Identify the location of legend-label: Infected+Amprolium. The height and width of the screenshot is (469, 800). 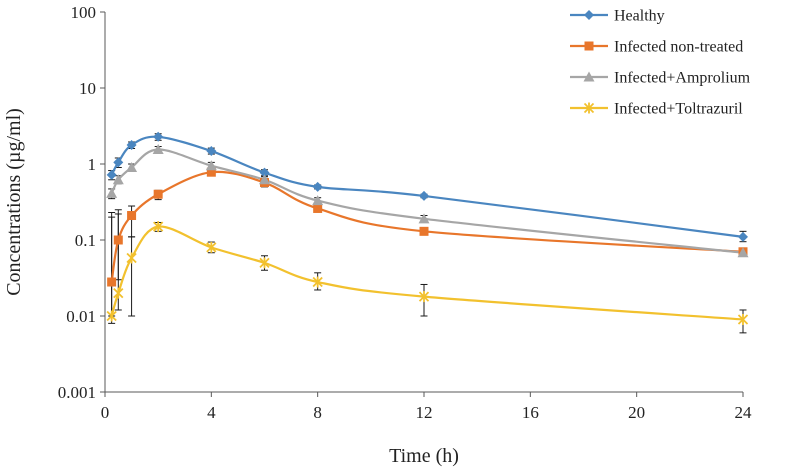
(682, 78).